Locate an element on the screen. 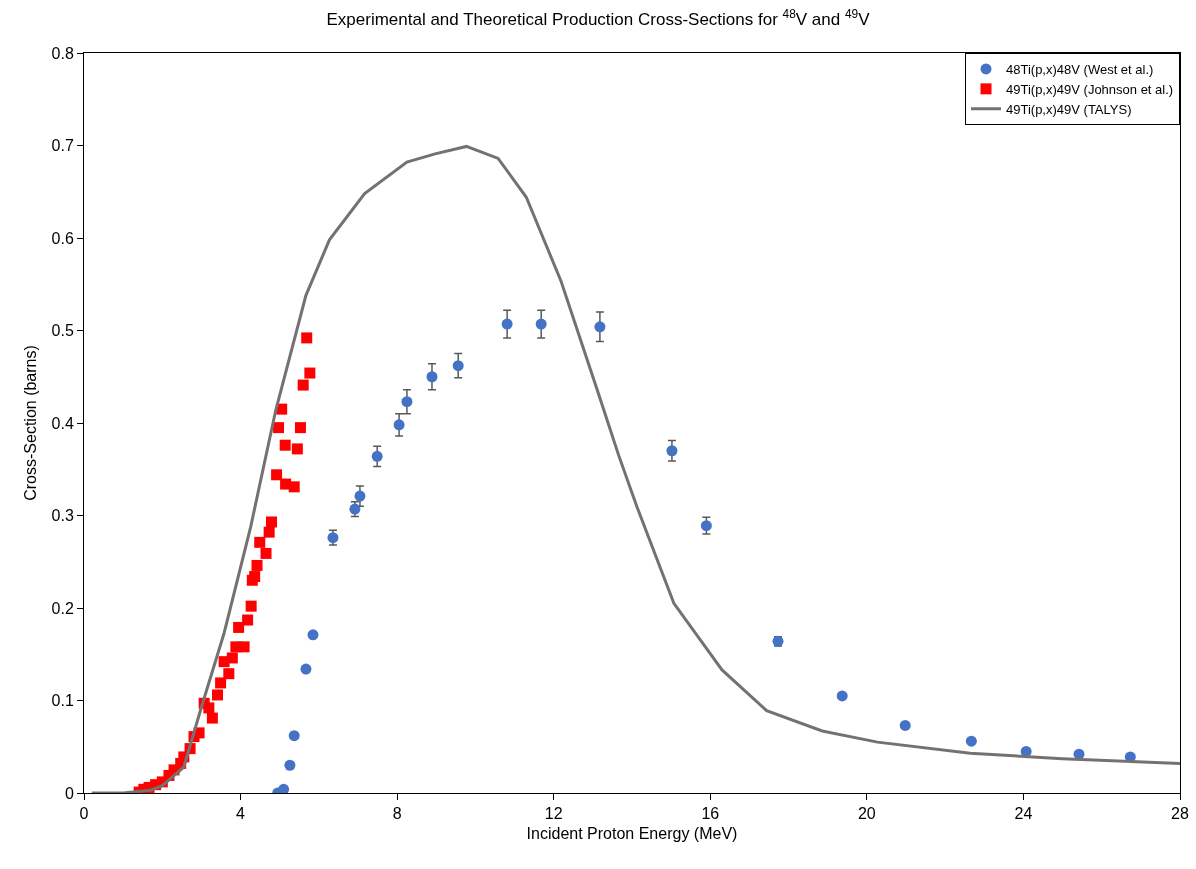 The image size is (1196, 869). x-tick-label: 16 is located at coordinates (710, 814).